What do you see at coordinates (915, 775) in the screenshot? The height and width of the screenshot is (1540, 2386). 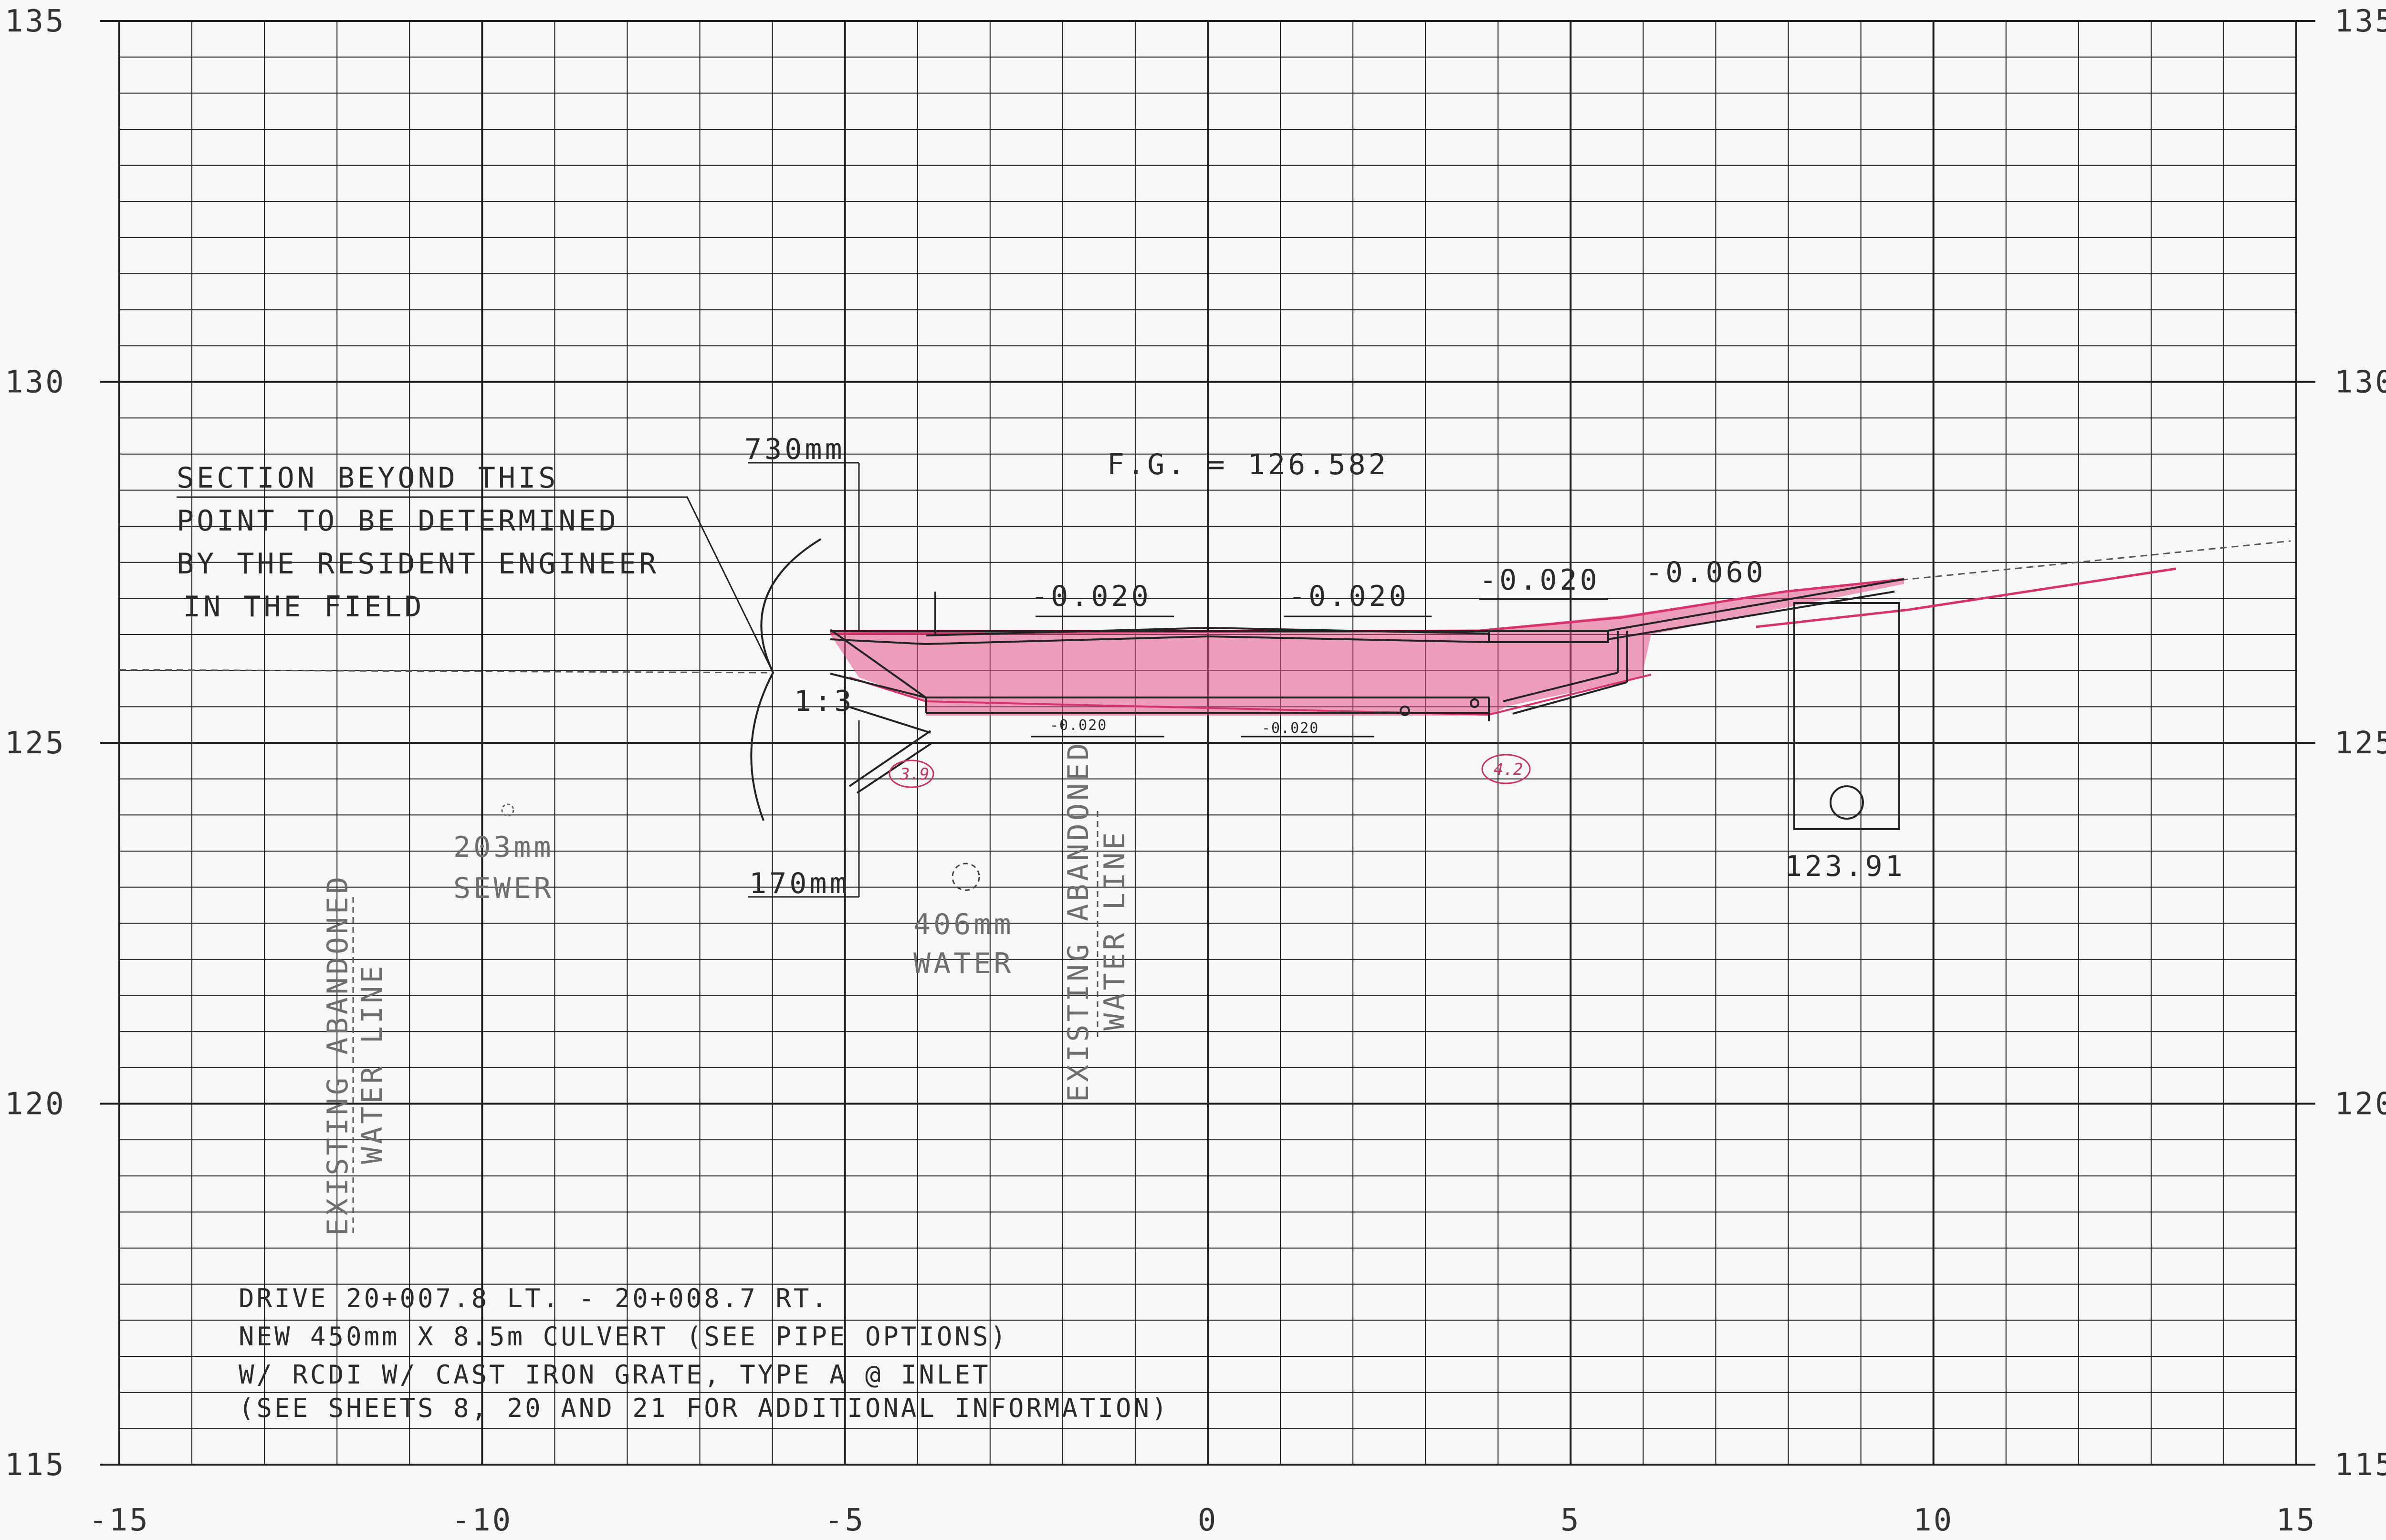 I see `hand-note-left: 3.9` at bounding box center [915, 775].